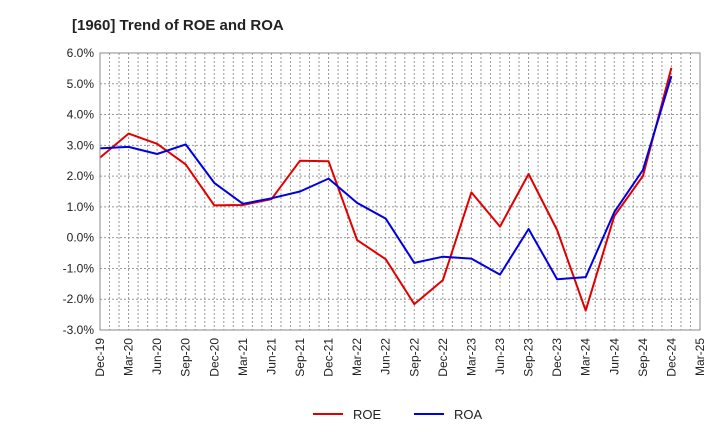 The height and width of the screenshot is (440, 720). Describe the element at coordinates (471, 357) in the screenshot. I see `x-tick-label: Mar-23` at that location.